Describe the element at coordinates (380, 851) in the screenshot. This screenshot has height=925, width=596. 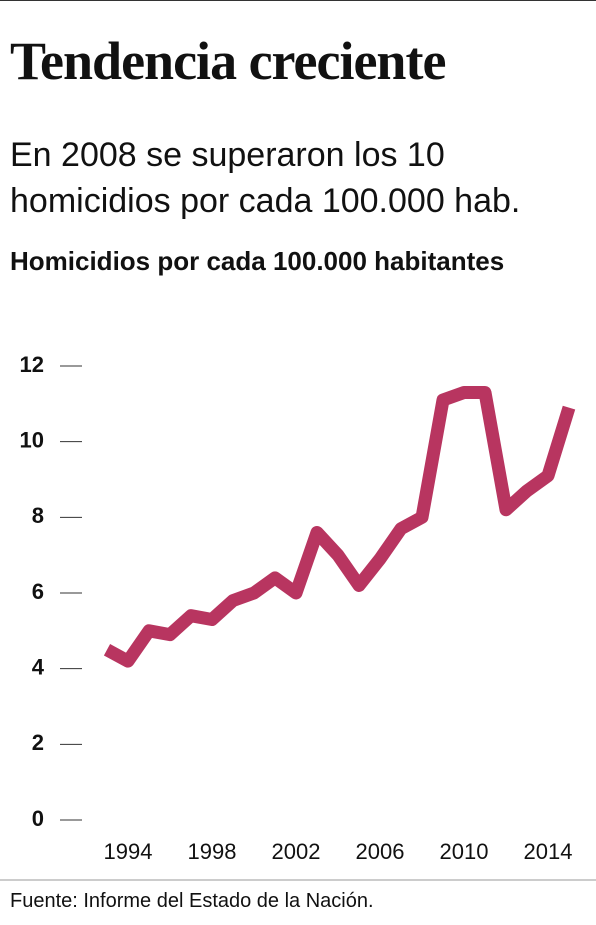
I see `x-tick-label: 2006` at that location.